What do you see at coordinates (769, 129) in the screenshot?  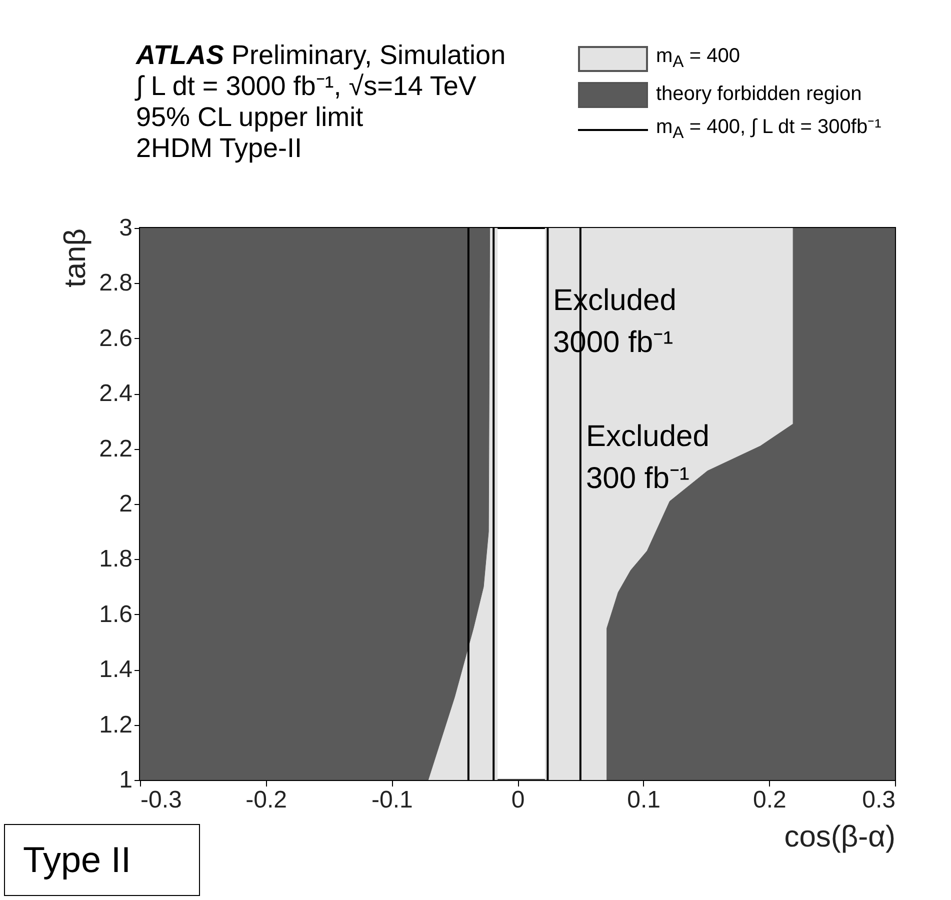 I see `legend-label: m$_{A}$ = 400, ∫ L dt = 300fb⁻¹` at bounding box center [769, 129].